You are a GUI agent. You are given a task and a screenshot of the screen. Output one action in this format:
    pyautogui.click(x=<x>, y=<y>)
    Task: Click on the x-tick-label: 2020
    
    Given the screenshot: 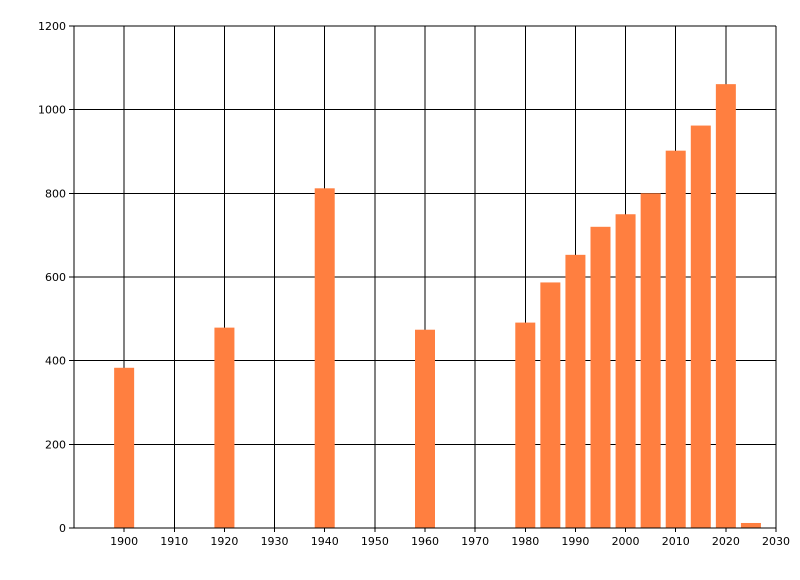 What is the action you would take?
    pyautogui.click(x=726, y=541)
    